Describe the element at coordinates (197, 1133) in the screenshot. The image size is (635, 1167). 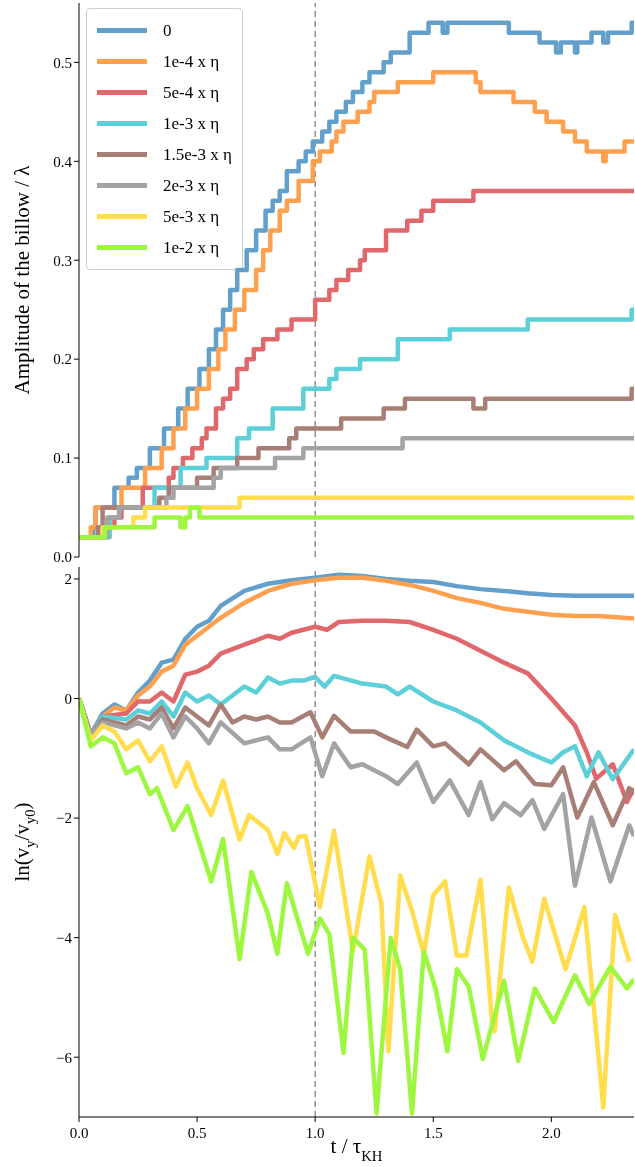
I see `x-tick-label: 0.5` at that location.